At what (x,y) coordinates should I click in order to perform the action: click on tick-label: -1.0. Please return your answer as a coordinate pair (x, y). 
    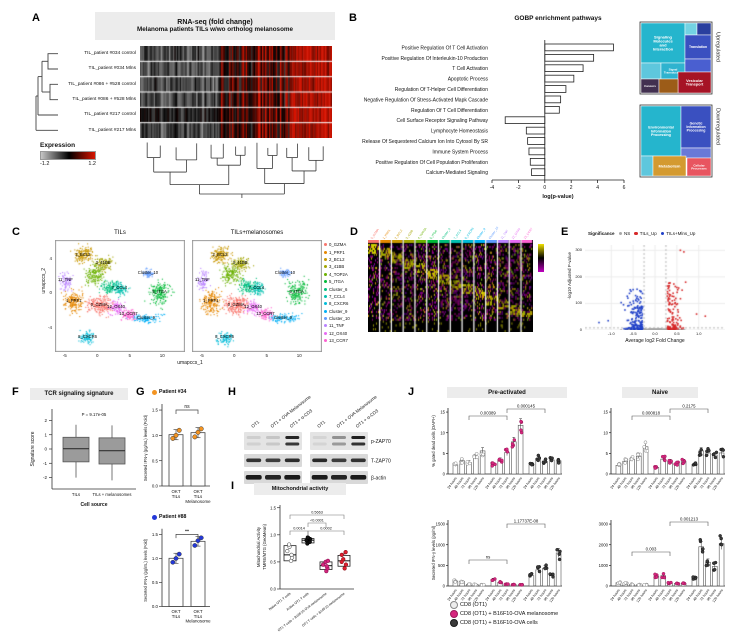
    Looking at the image, I should click on (611, 333).